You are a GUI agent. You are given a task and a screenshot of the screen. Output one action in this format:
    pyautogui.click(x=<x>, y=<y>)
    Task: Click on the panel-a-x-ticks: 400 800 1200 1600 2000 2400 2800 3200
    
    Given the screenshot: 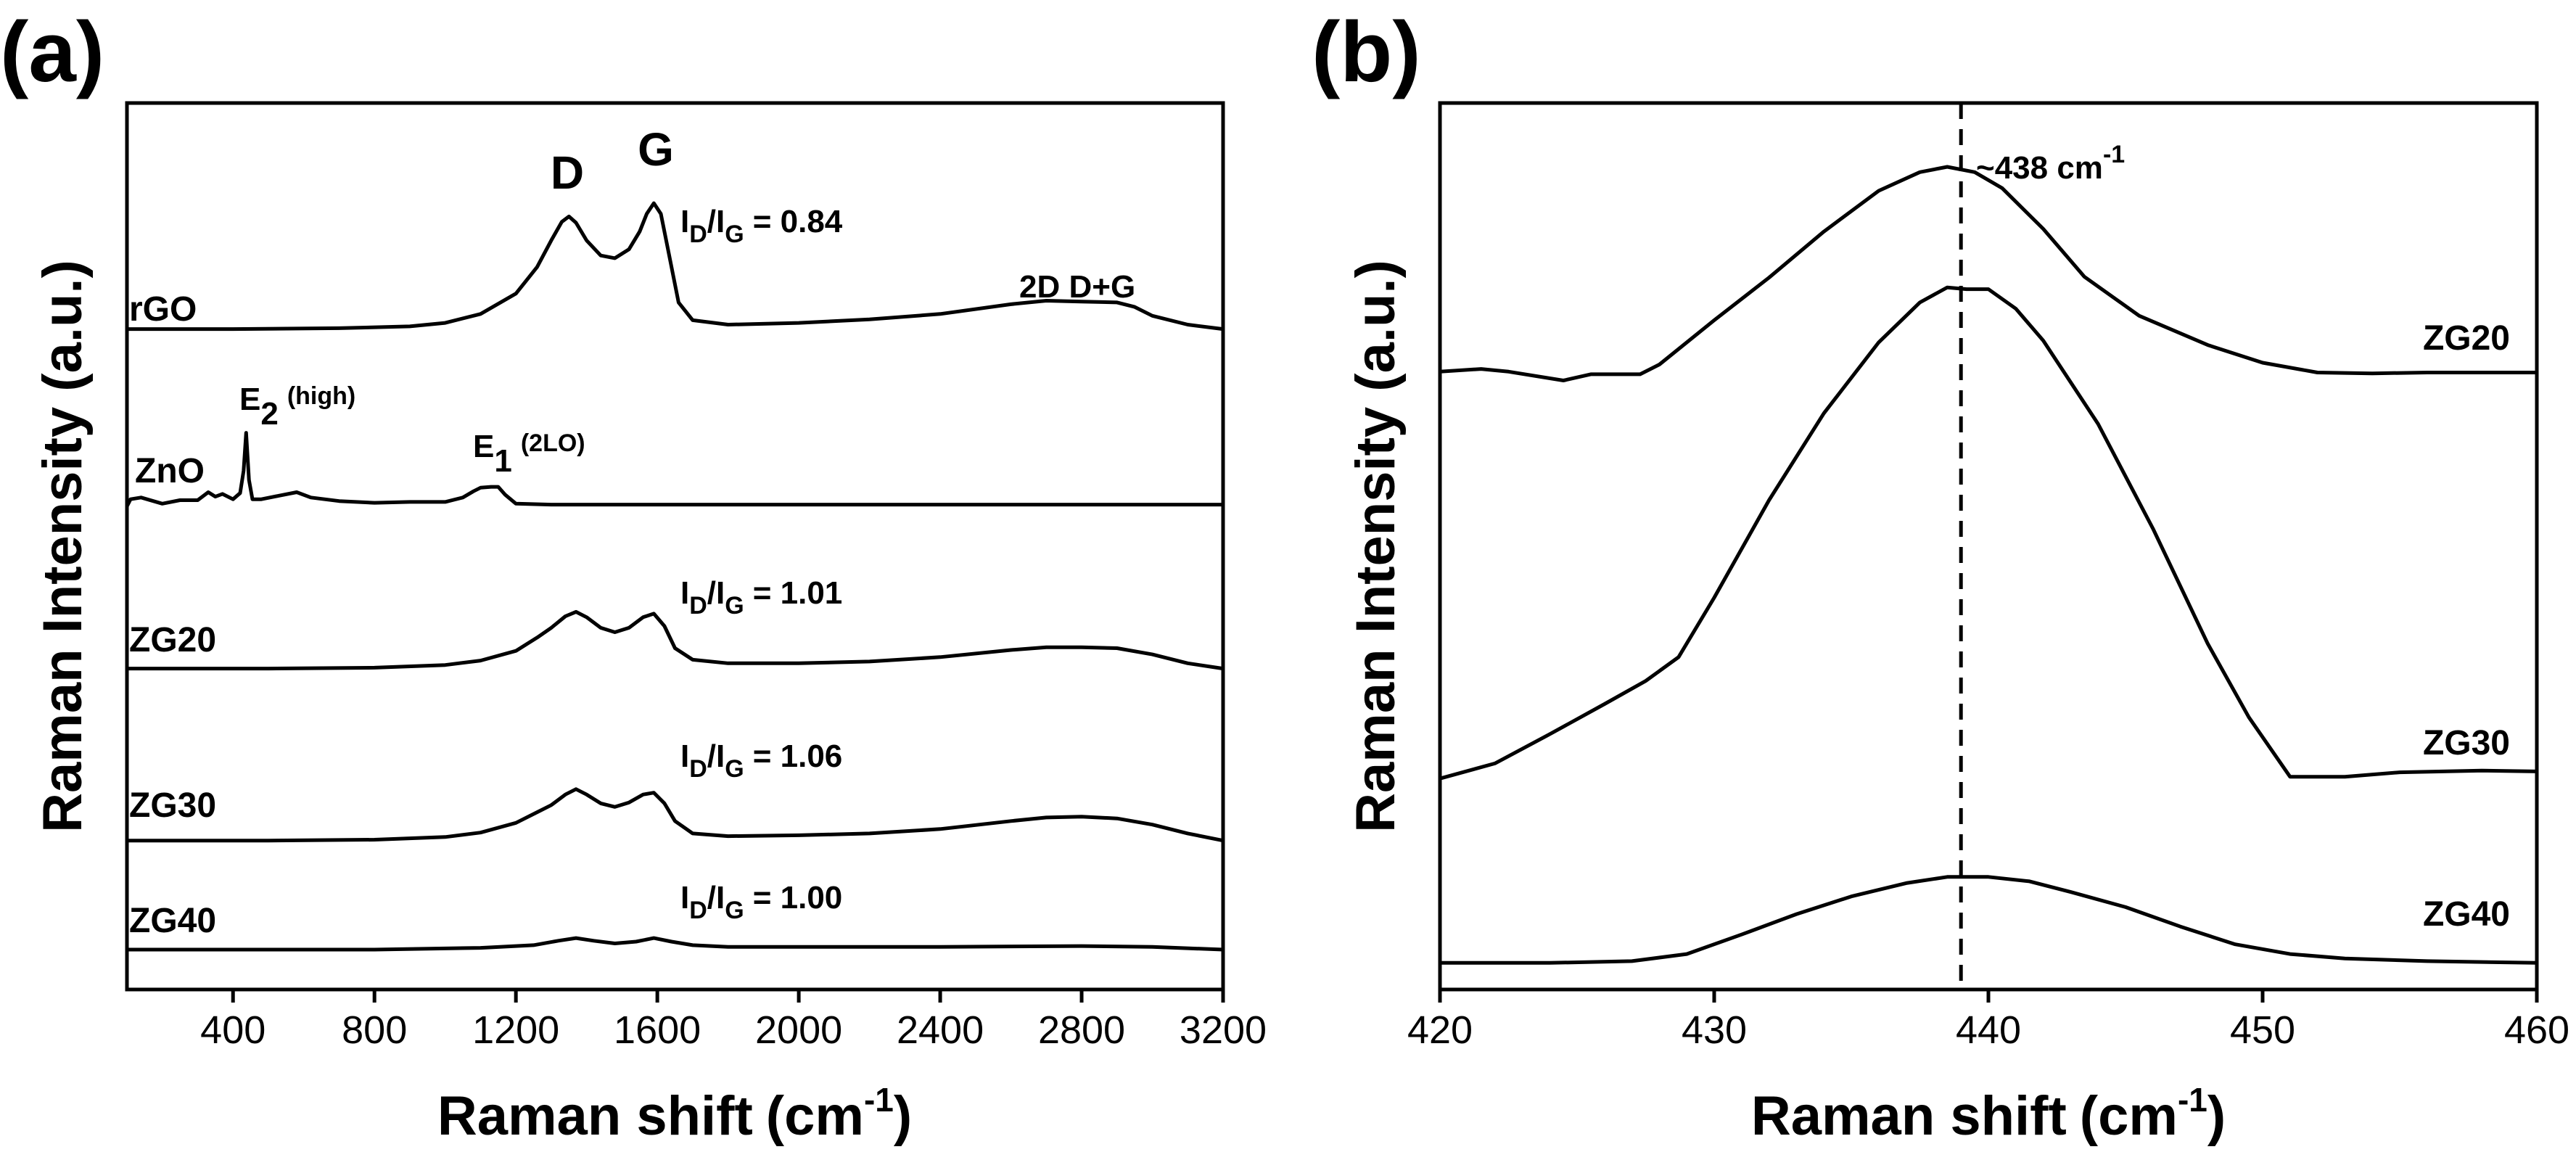 What is the action you would take?
    pyautogui.click(x=733, y=1021)
    